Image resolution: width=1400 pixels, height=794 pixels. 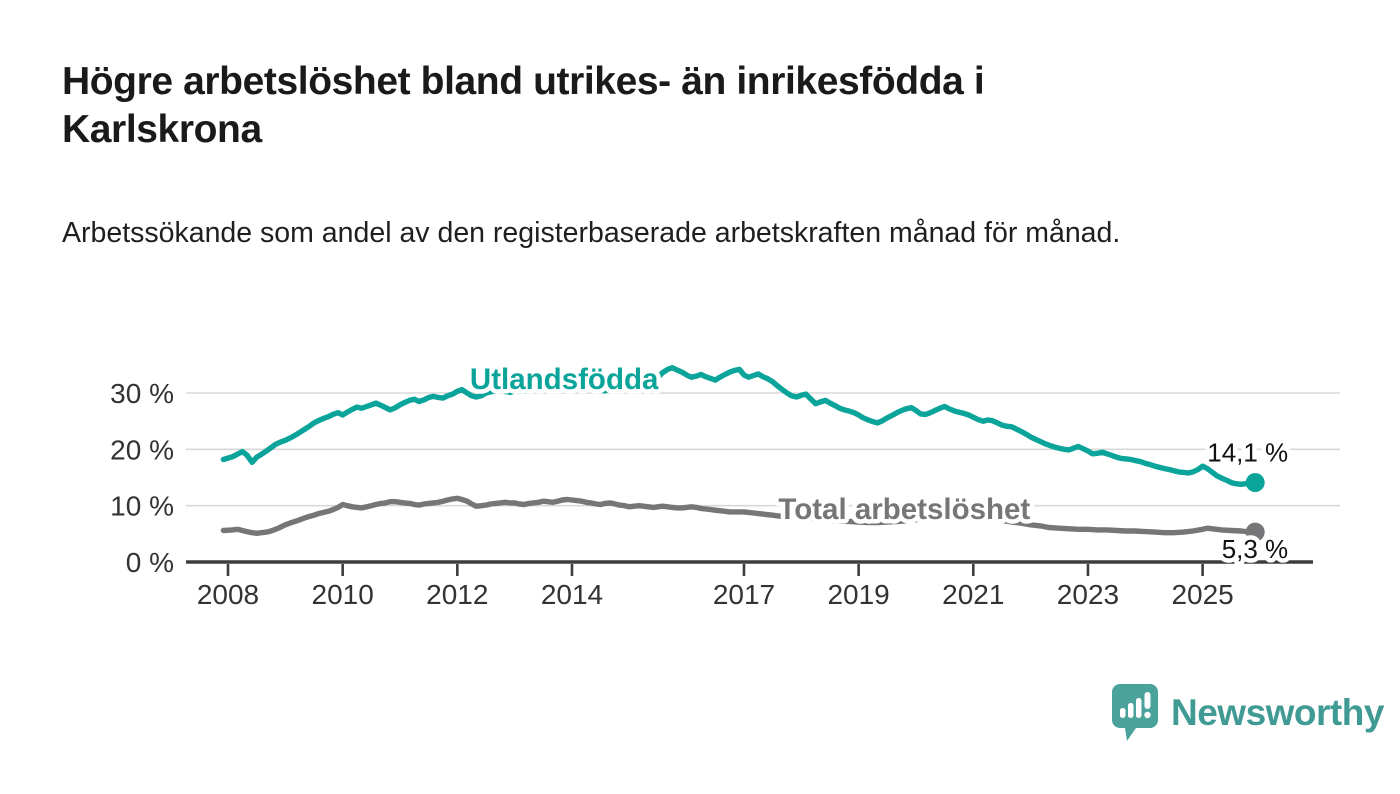 What do you see at coordinates (343, 594) in the screenshot?
I see `x-tick-label-2010: 2010` at bounding box center [343, 594].